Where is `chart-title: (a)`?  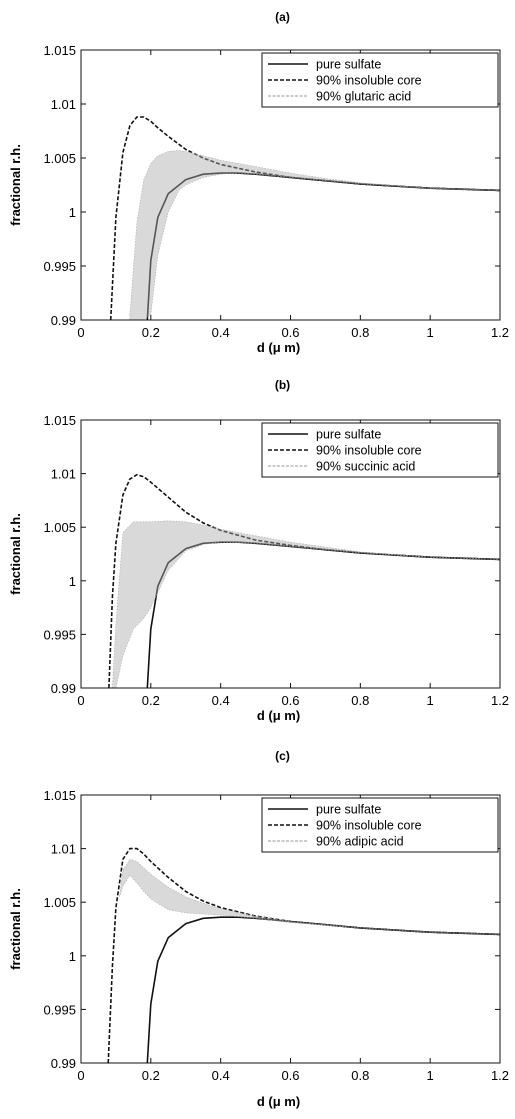
chart-title: (a) is located at coordinates (282, 17).